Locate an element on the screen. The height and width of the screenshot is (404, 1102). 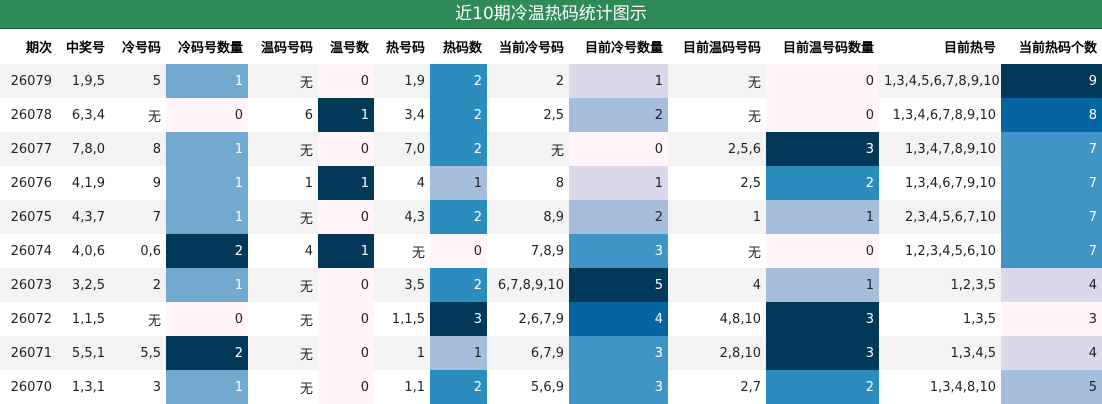
table-cell: 1,9,5 is located at coordinates (83, 81).